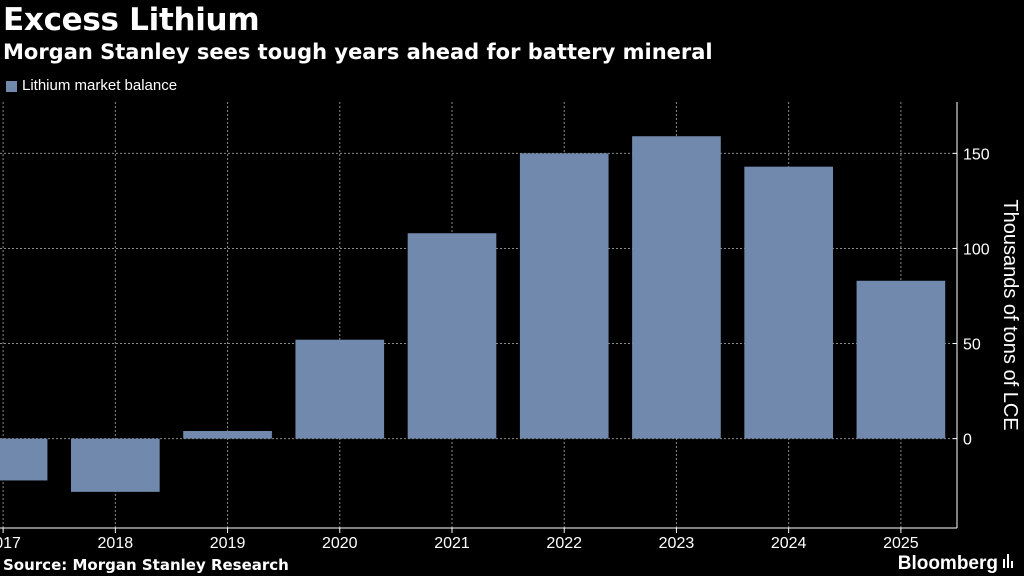 Image resolution: width=1024 pixels, height=576 pixels. I want to click on bar-2018, so click(115, 465).